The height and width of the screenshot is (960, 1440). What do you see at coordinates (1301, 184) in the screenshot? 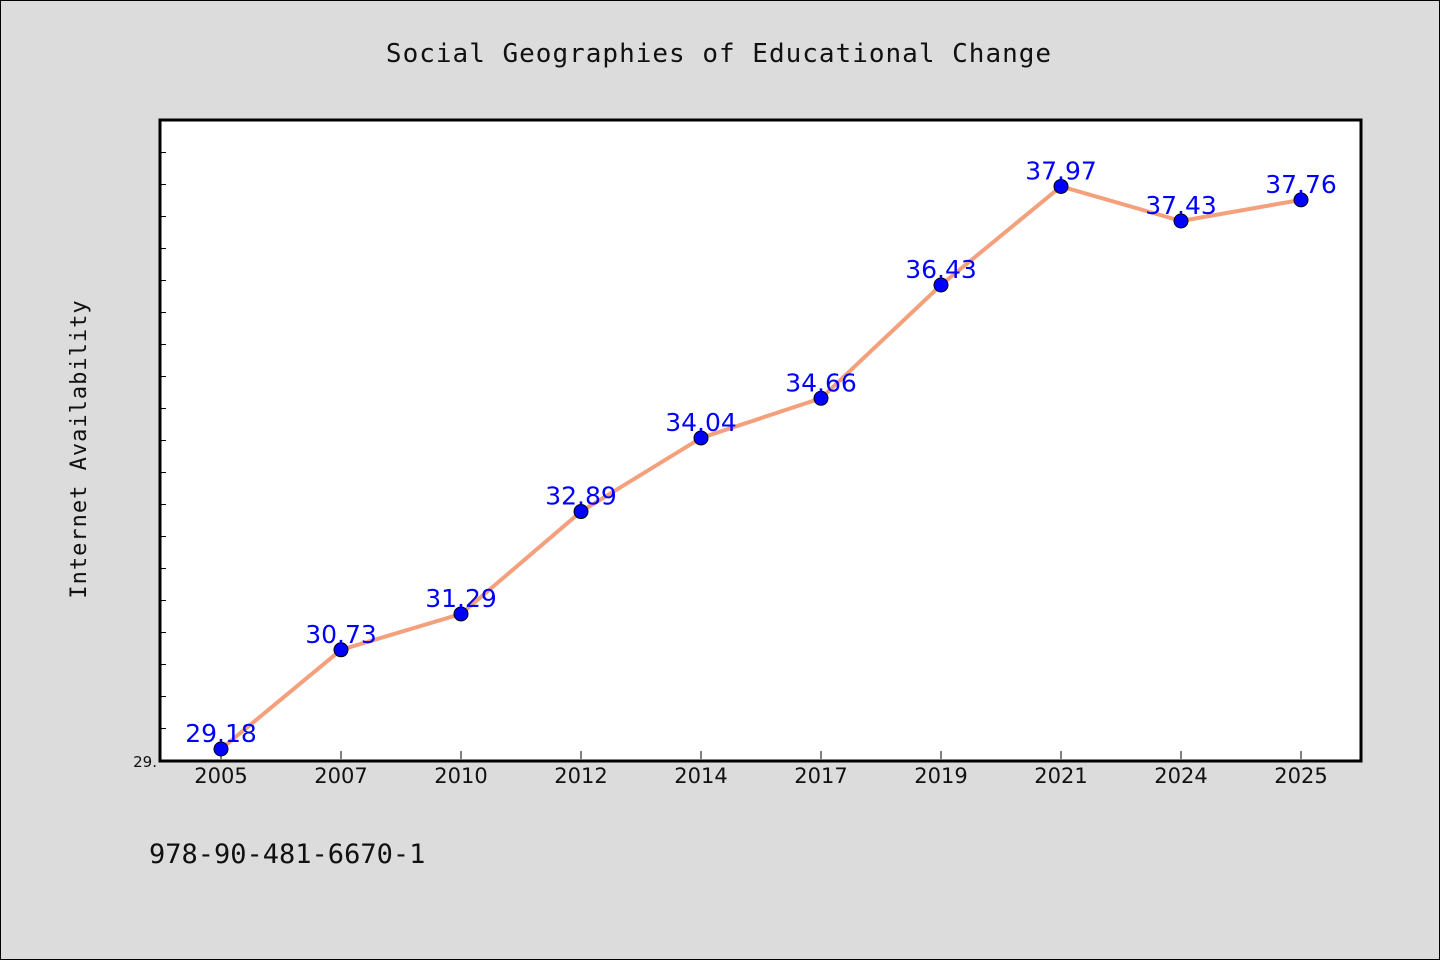
I see `data-label: 37.76` at bounding box center [1301, 184].